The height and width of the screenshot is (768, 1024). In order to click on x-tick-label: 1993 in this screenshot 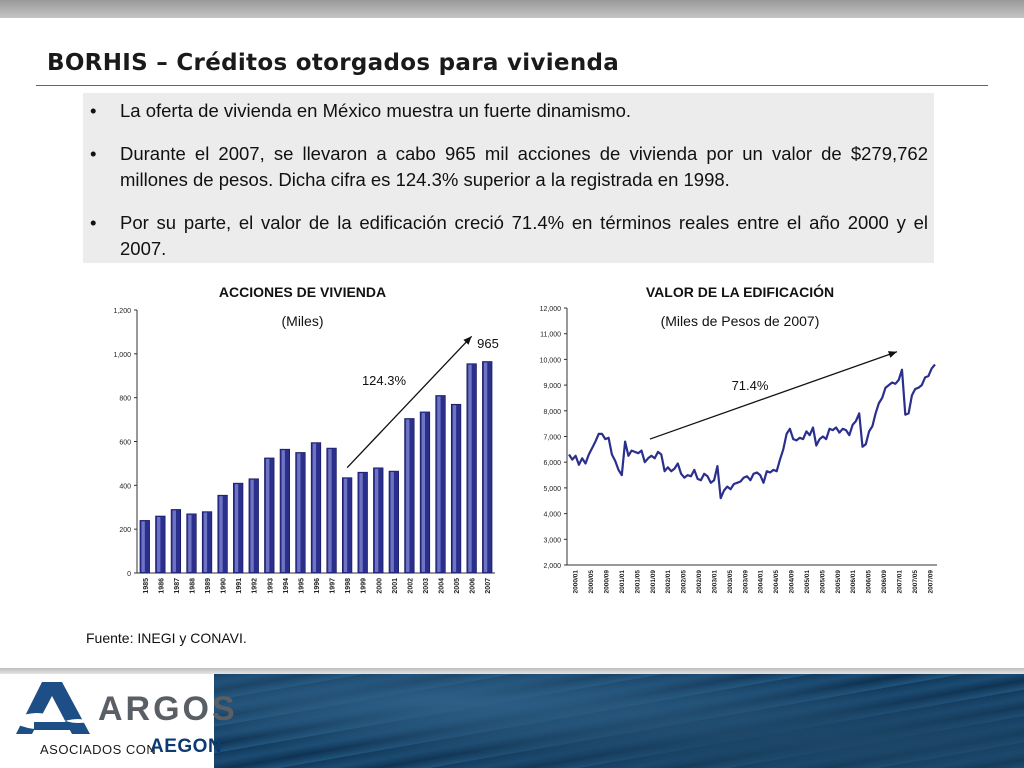, I will do `click(270, 586)`.